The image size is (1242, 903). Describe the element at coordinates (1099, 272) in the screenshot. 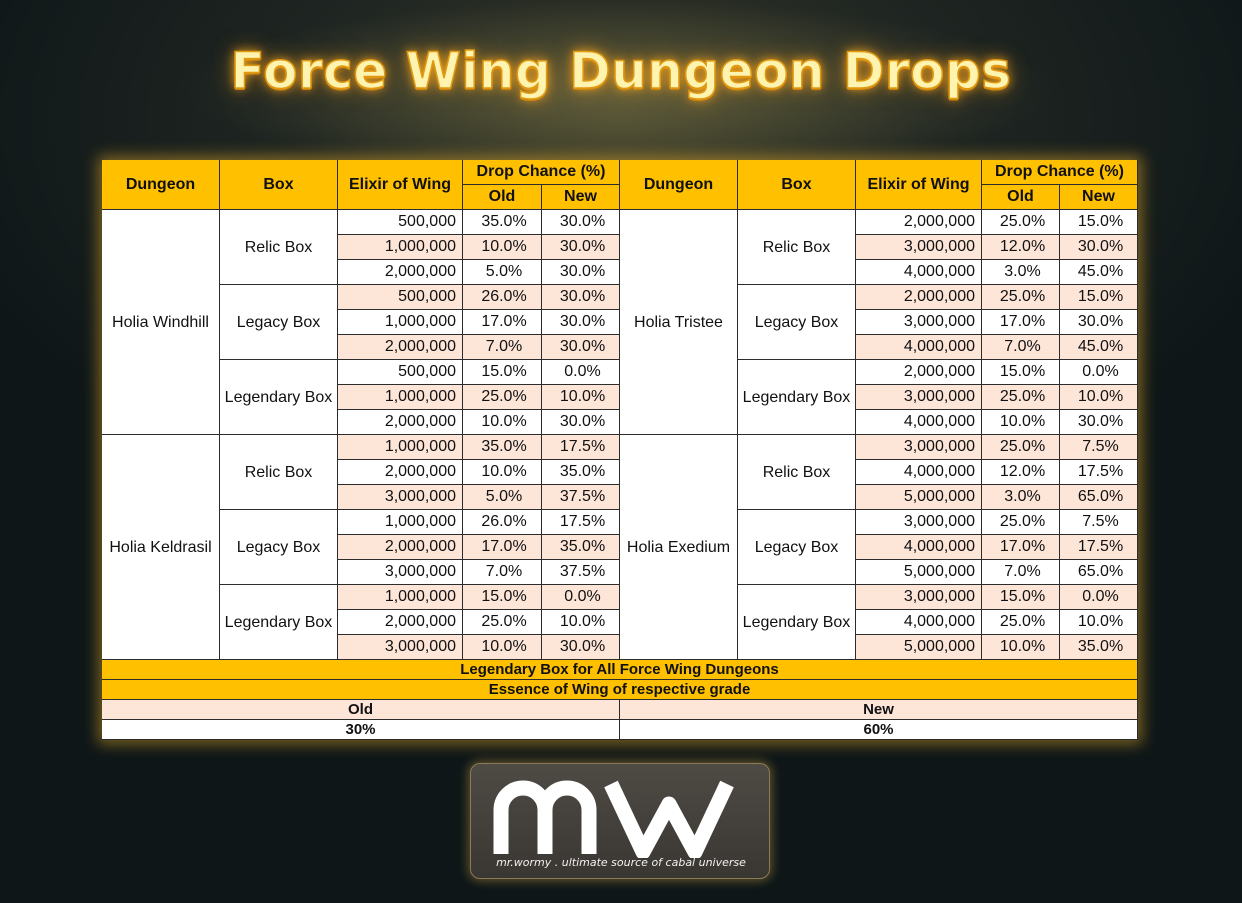

I see `new-chance: 45.0%` at that location.